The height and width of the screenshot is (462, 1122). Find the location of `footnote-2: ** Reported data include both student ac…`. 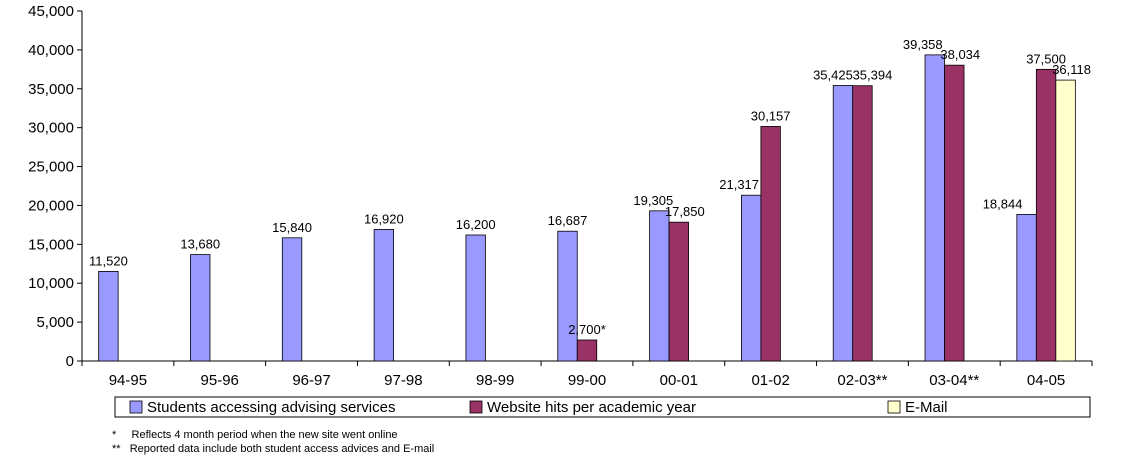

footnote-2: ** Reported data include both student ac… is located at coordinates (273, 449).